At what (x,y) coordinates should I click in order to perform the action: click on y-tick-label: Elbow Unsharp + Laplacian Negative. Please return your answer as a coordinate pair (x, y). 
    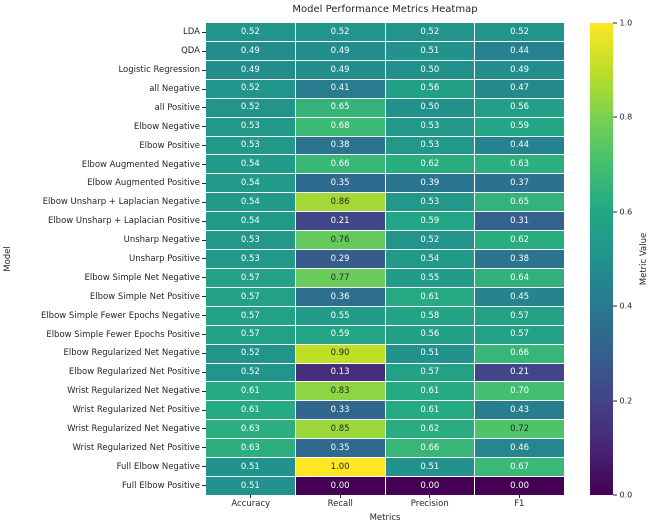
    Looking at the image, I should click on (103, 202).